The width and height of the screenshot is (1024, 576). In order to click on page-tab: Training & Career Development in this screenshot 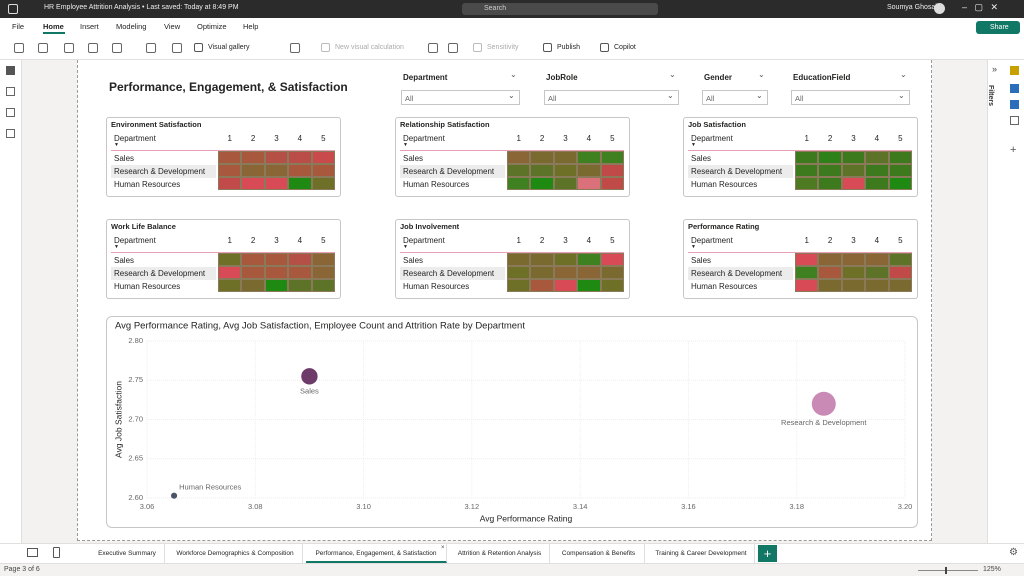, I will do `click(701, 553)`.